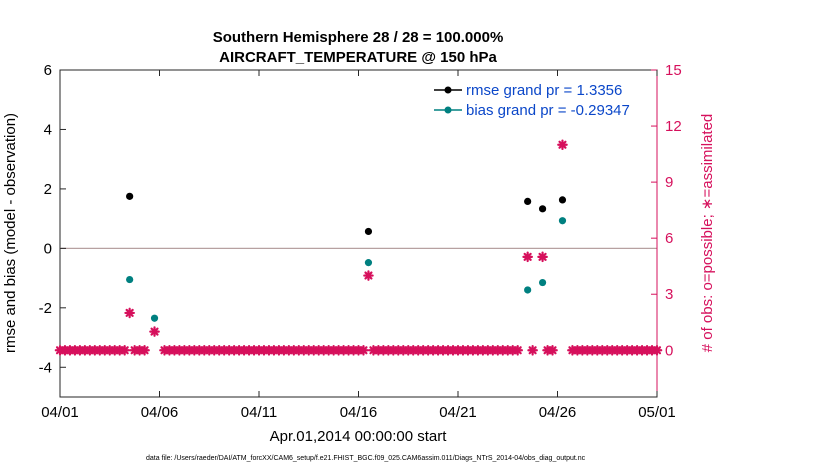 This screenshot has width=830, height=470. What do you see at coordinates (160, 412) in the screenshot?
I see `x-tick-label: 04/06` at bounding box center [160, 412].